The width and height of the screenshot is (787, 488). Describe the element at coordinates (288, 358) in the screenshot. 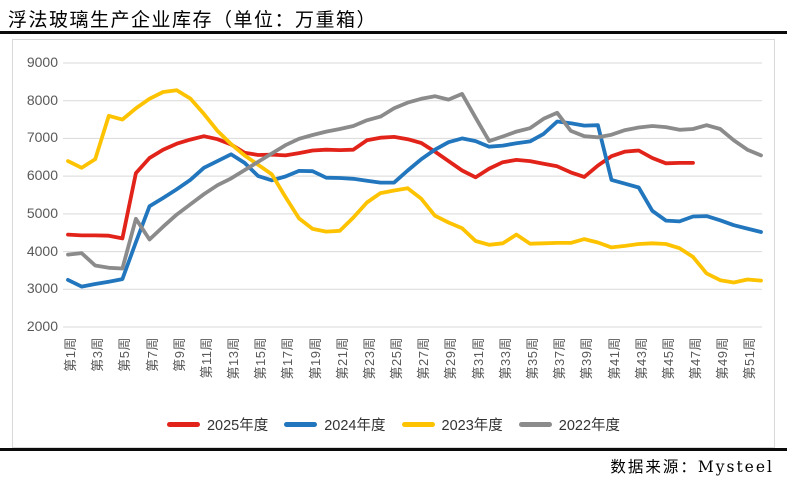

I see `x-axis-tick-label: 第17周` at that location.